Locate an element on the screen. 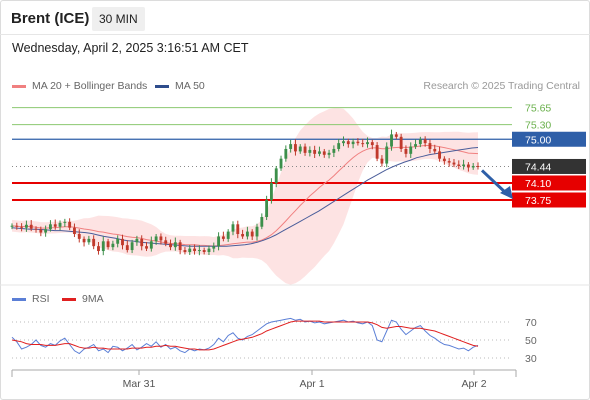  last-price-tag is located at coordinates (549, 166).